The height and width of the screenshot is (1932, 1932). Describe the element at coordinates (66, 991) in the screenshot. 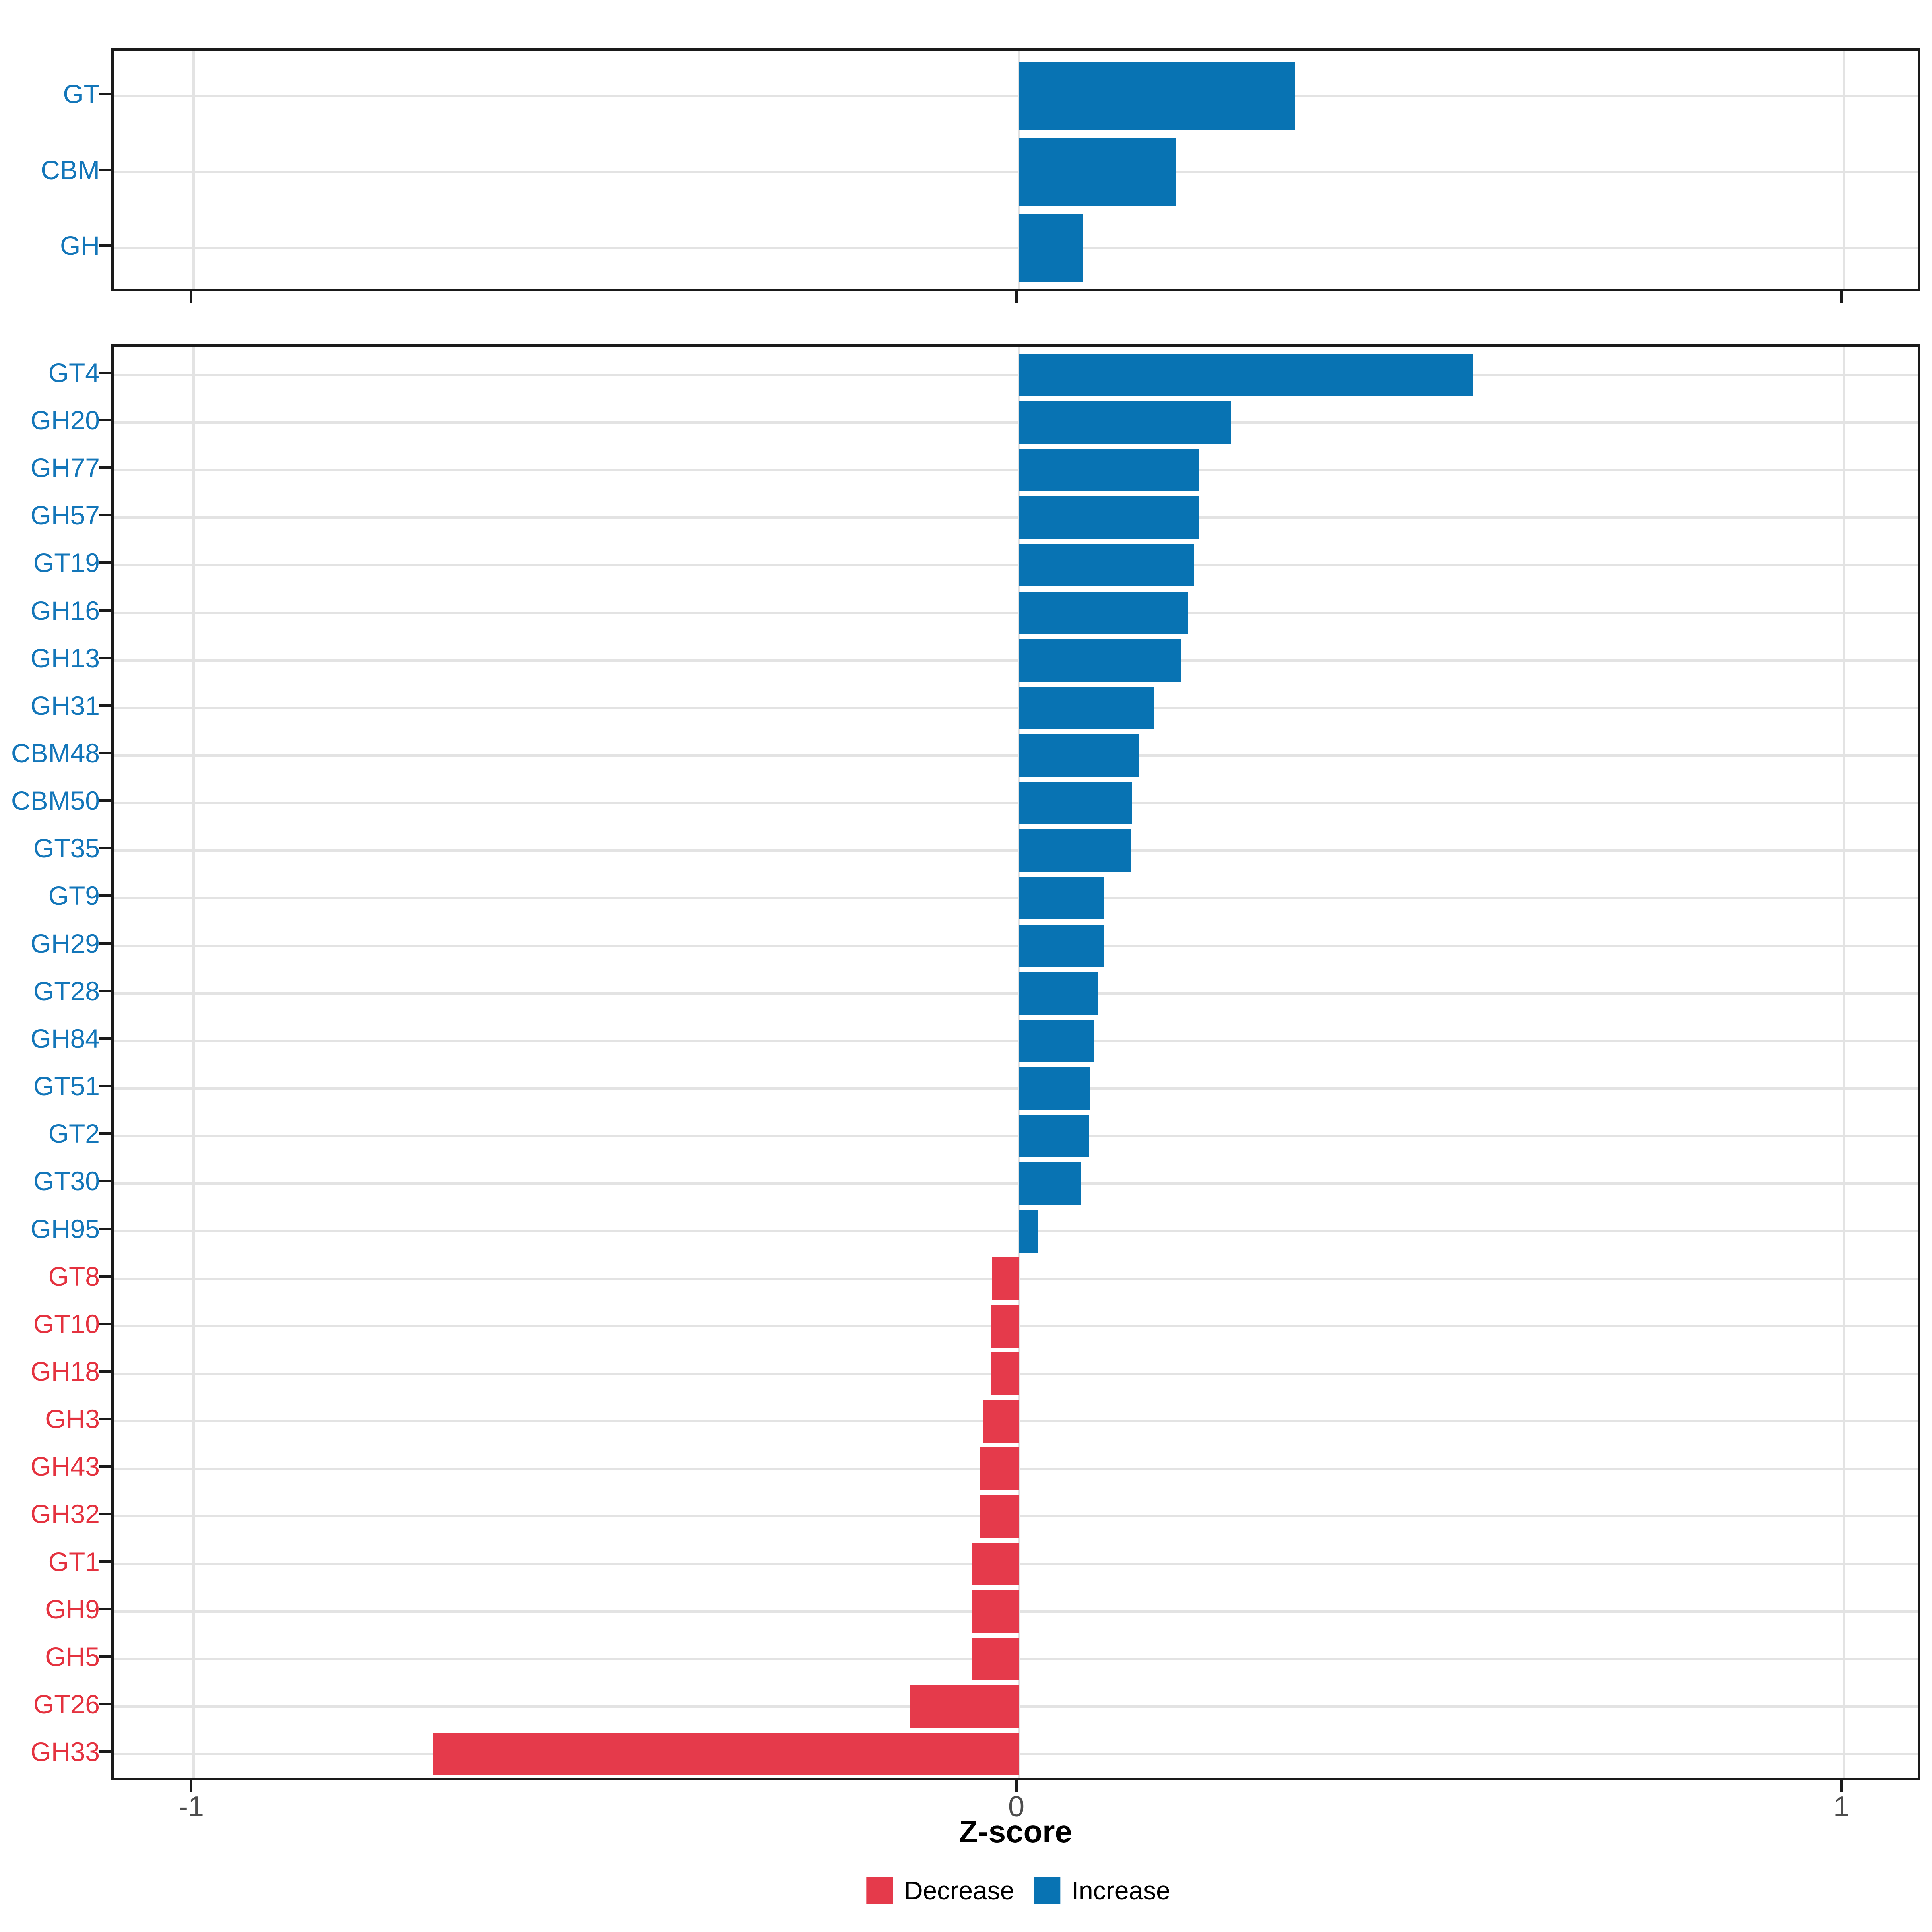

I see `category-label-GT28: GT28` at that location.